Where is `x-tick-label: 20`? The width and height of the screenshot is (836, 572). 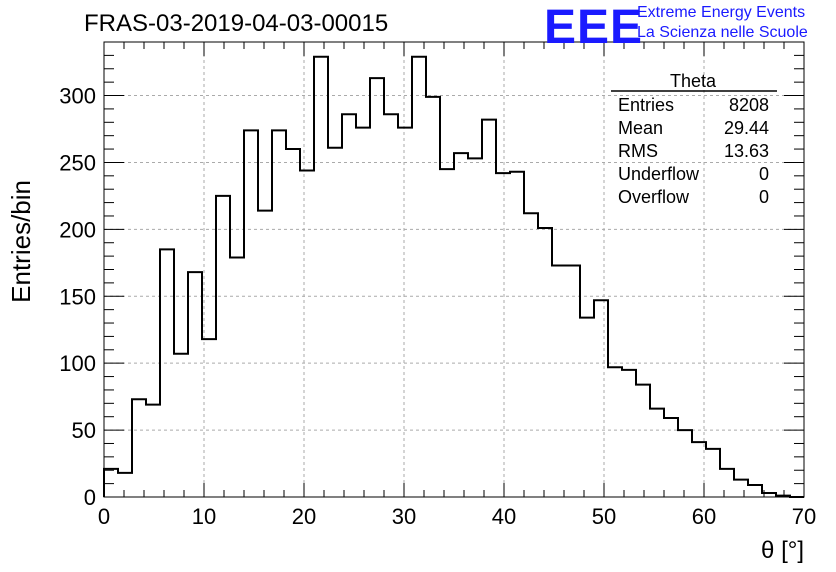 x-tick-label: 20 is located at coordinates (304, 516).